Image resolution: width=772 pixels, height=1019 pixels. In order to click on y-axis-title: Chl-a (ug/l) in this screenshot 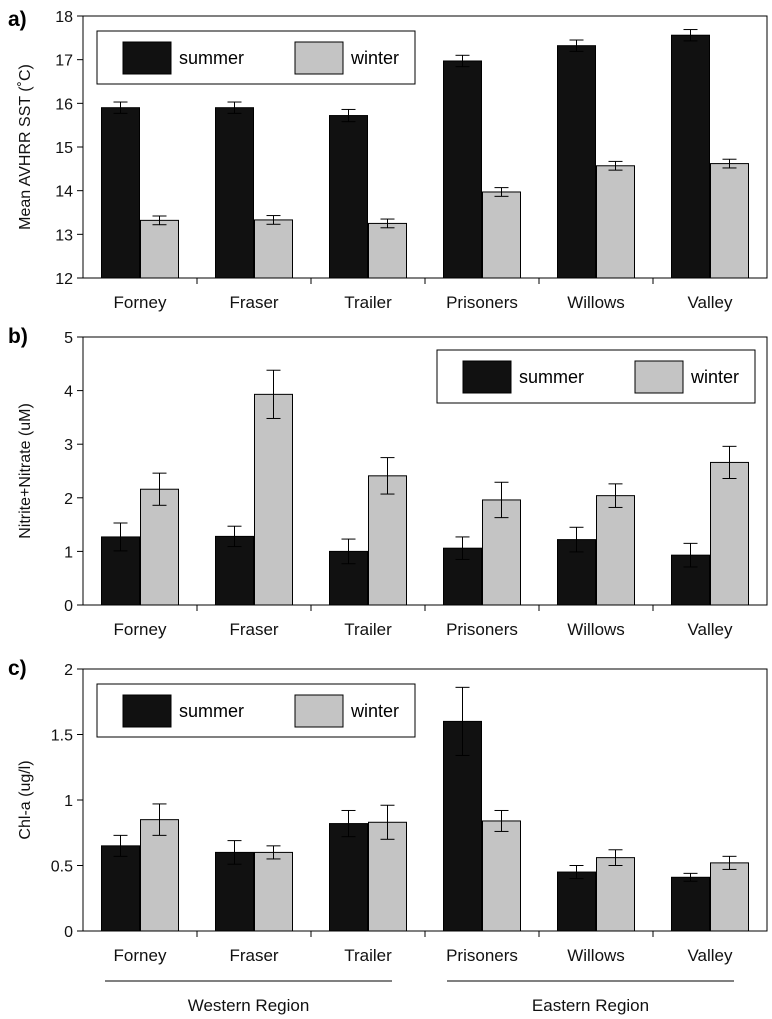, I will do `click(25, 799)`.